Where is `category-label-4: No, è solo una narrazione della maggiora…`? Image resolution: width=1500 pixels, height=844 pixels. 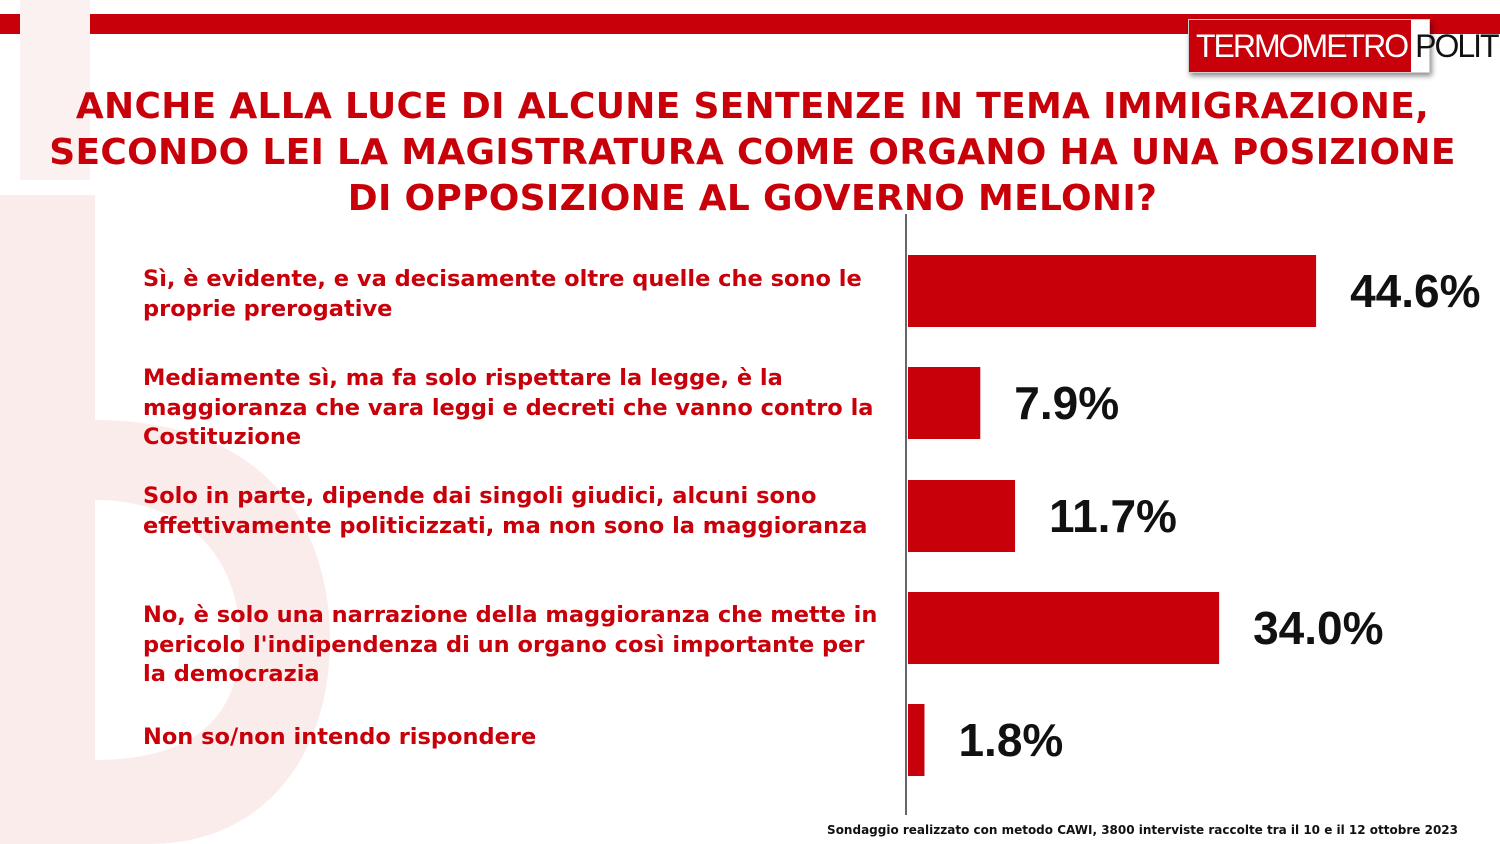
category-label-4: No, è solo una narrazione della maggiora… is located at coordinates (510, 644).